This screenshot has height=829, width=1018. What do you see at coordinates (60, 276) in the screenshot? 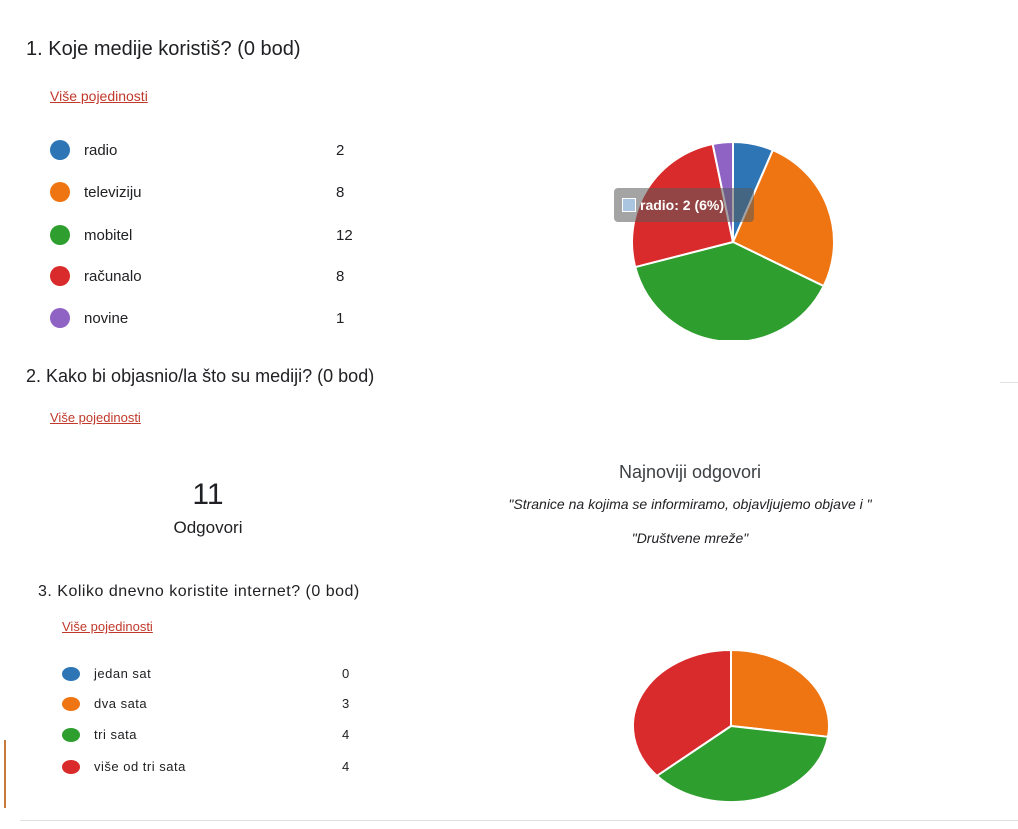
I see `racunalo-color-dot` at bounding box center [60, 276].